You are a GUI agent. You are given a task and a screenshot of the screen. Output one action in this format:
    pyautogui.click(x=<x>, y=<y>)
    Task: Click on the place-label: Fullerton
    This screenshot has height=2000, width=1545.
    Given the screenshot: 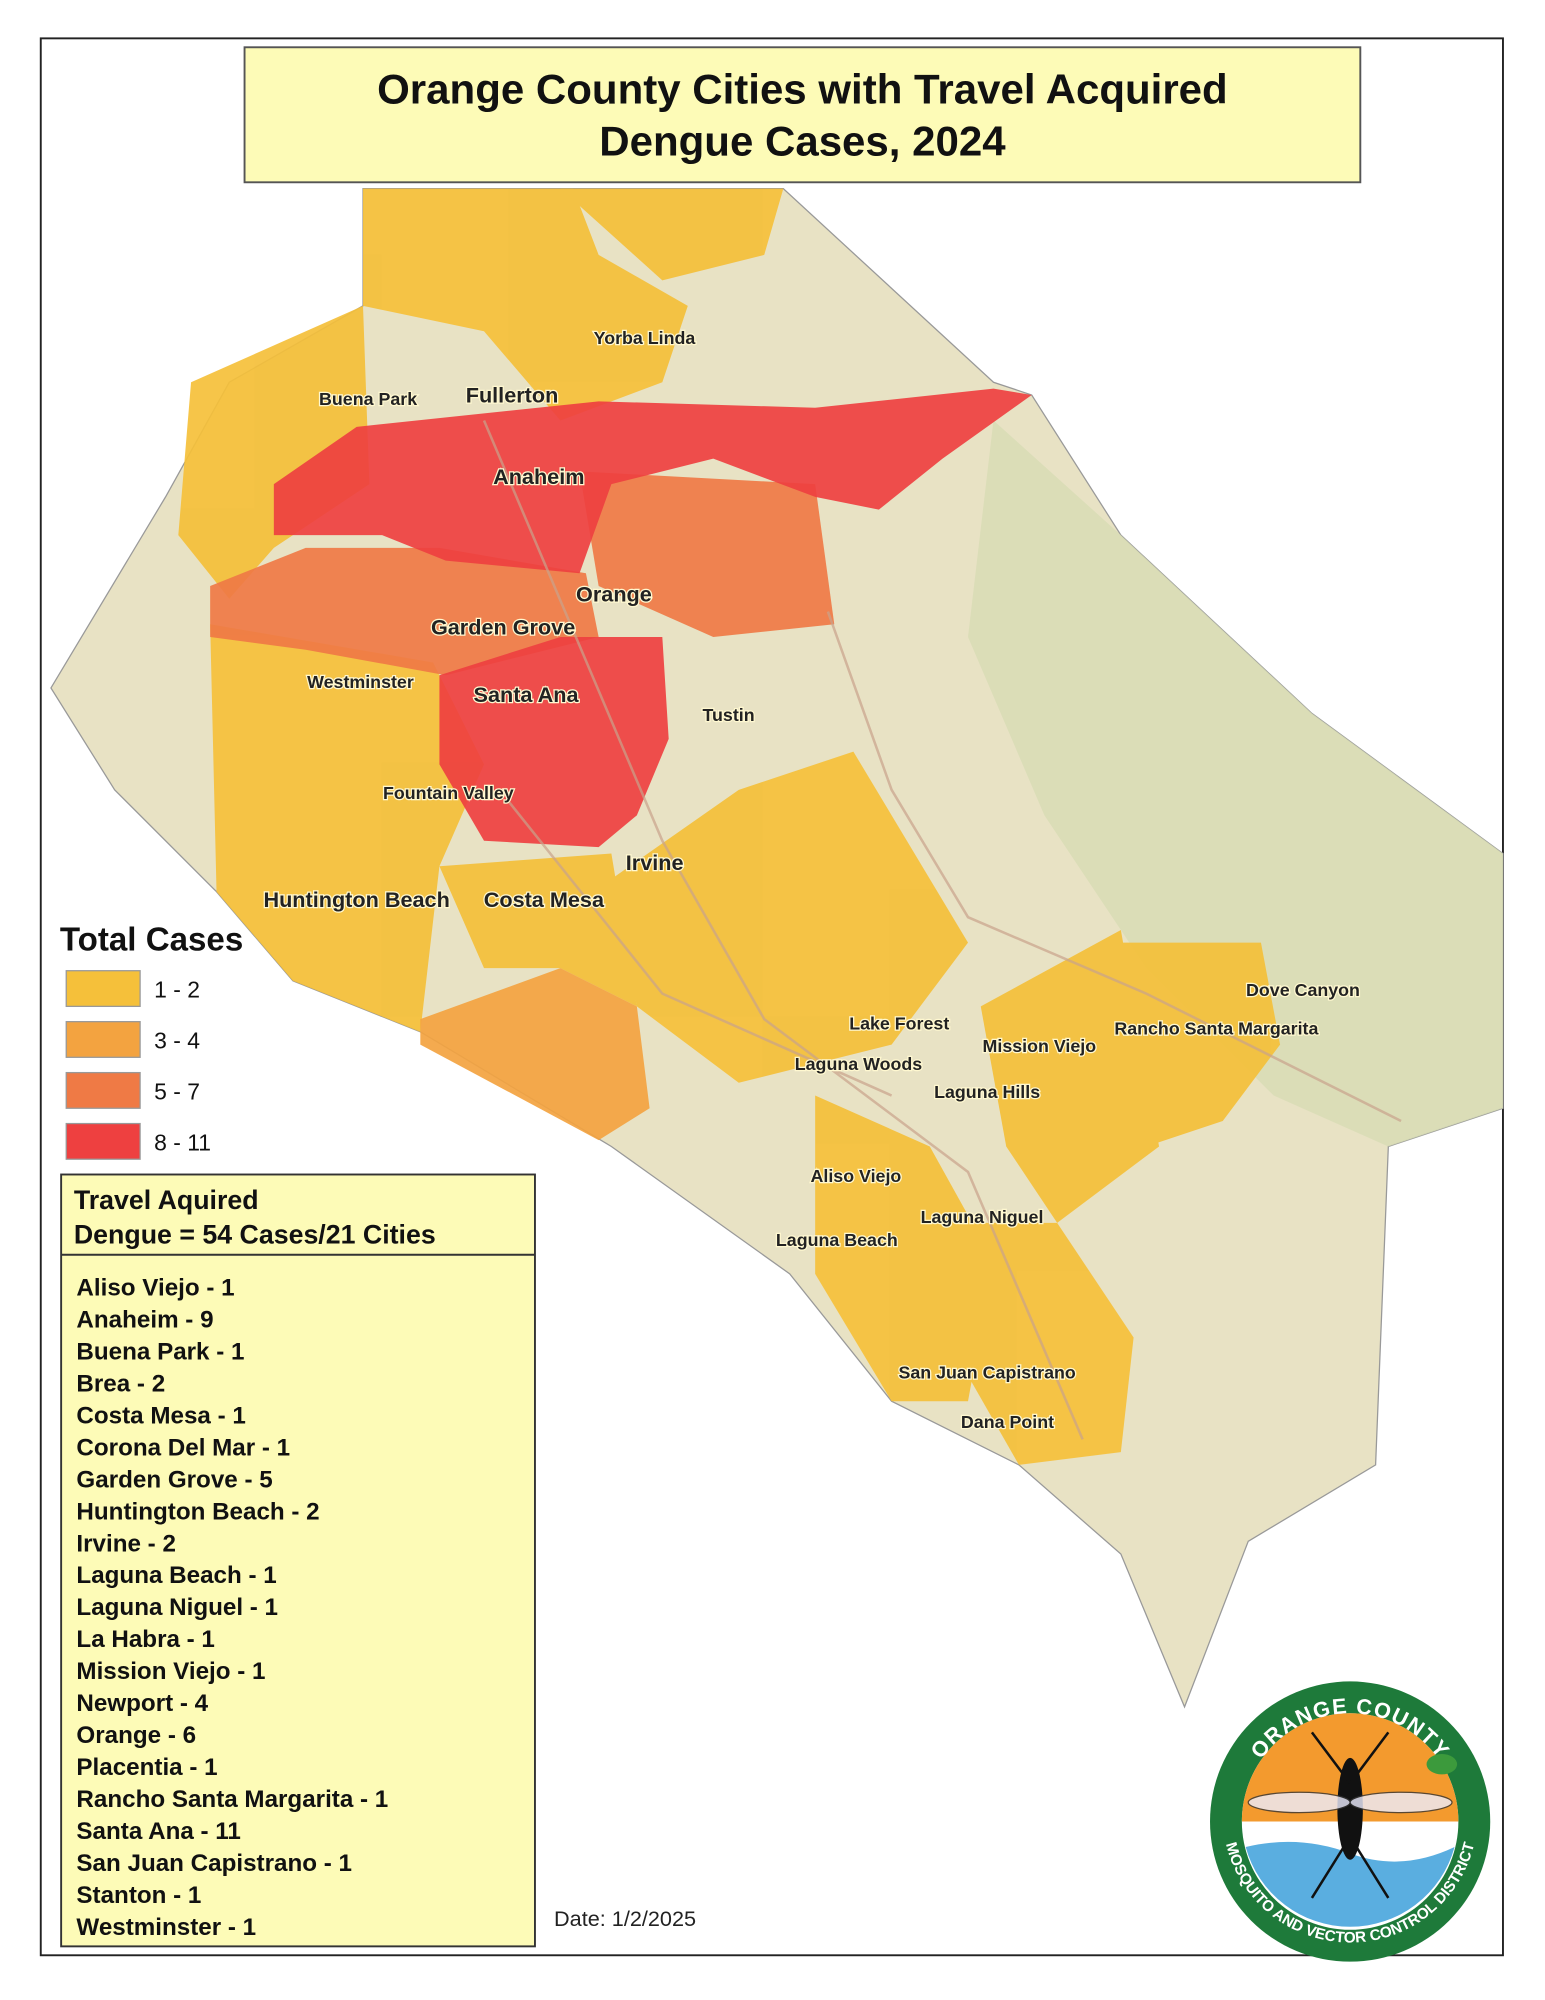 What is the action you would take?
    pyautogui.click(x=512, y=395)
    